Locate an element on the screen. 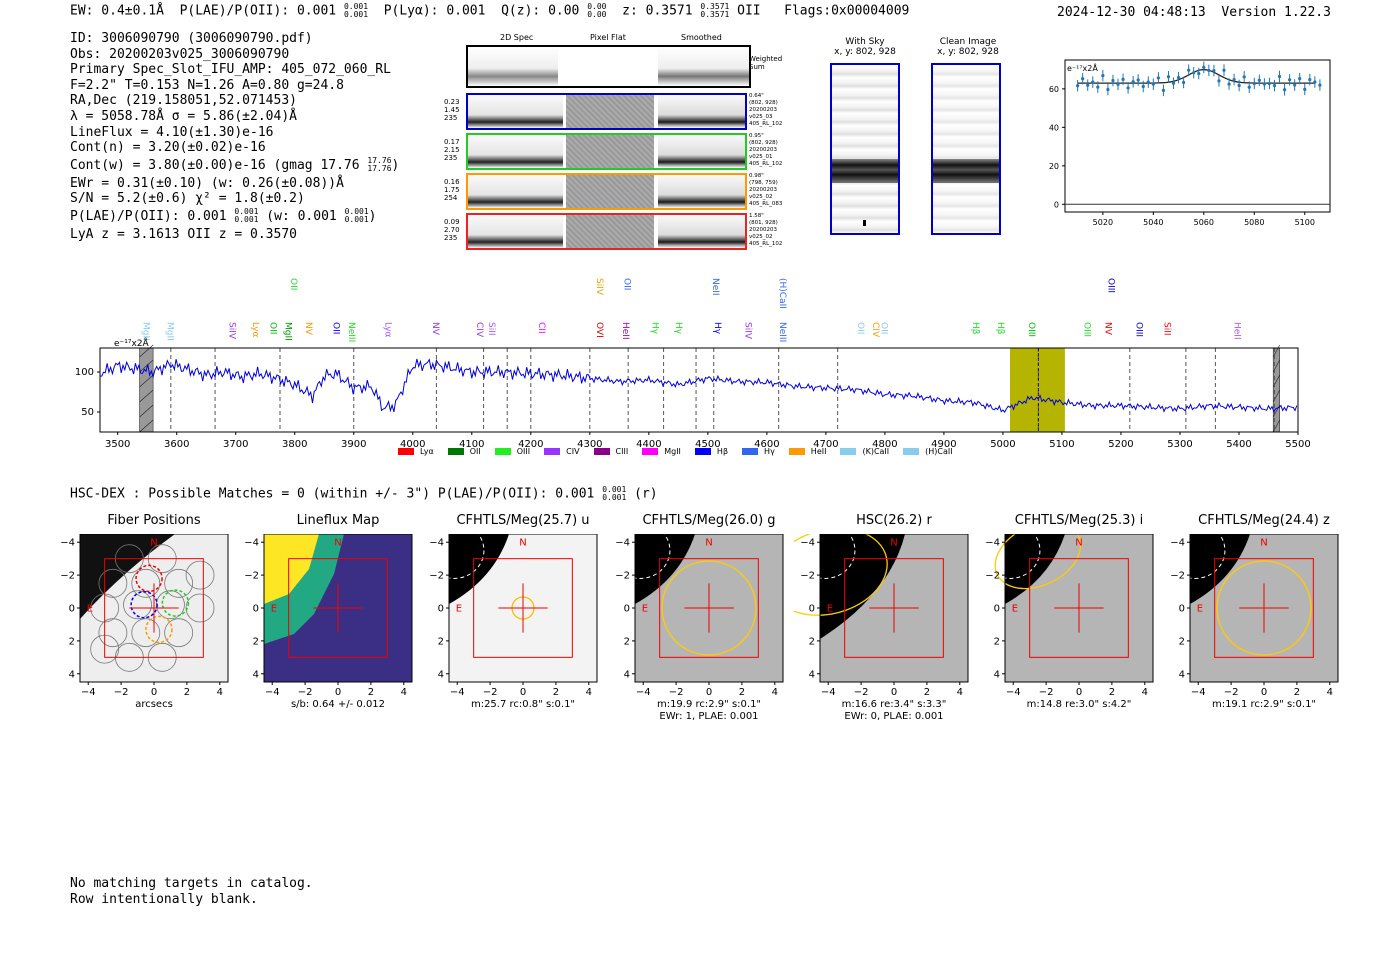 The height and width of the screenshot is (953, 1400). fiber-circle-red is located at coordinates (149, 578).